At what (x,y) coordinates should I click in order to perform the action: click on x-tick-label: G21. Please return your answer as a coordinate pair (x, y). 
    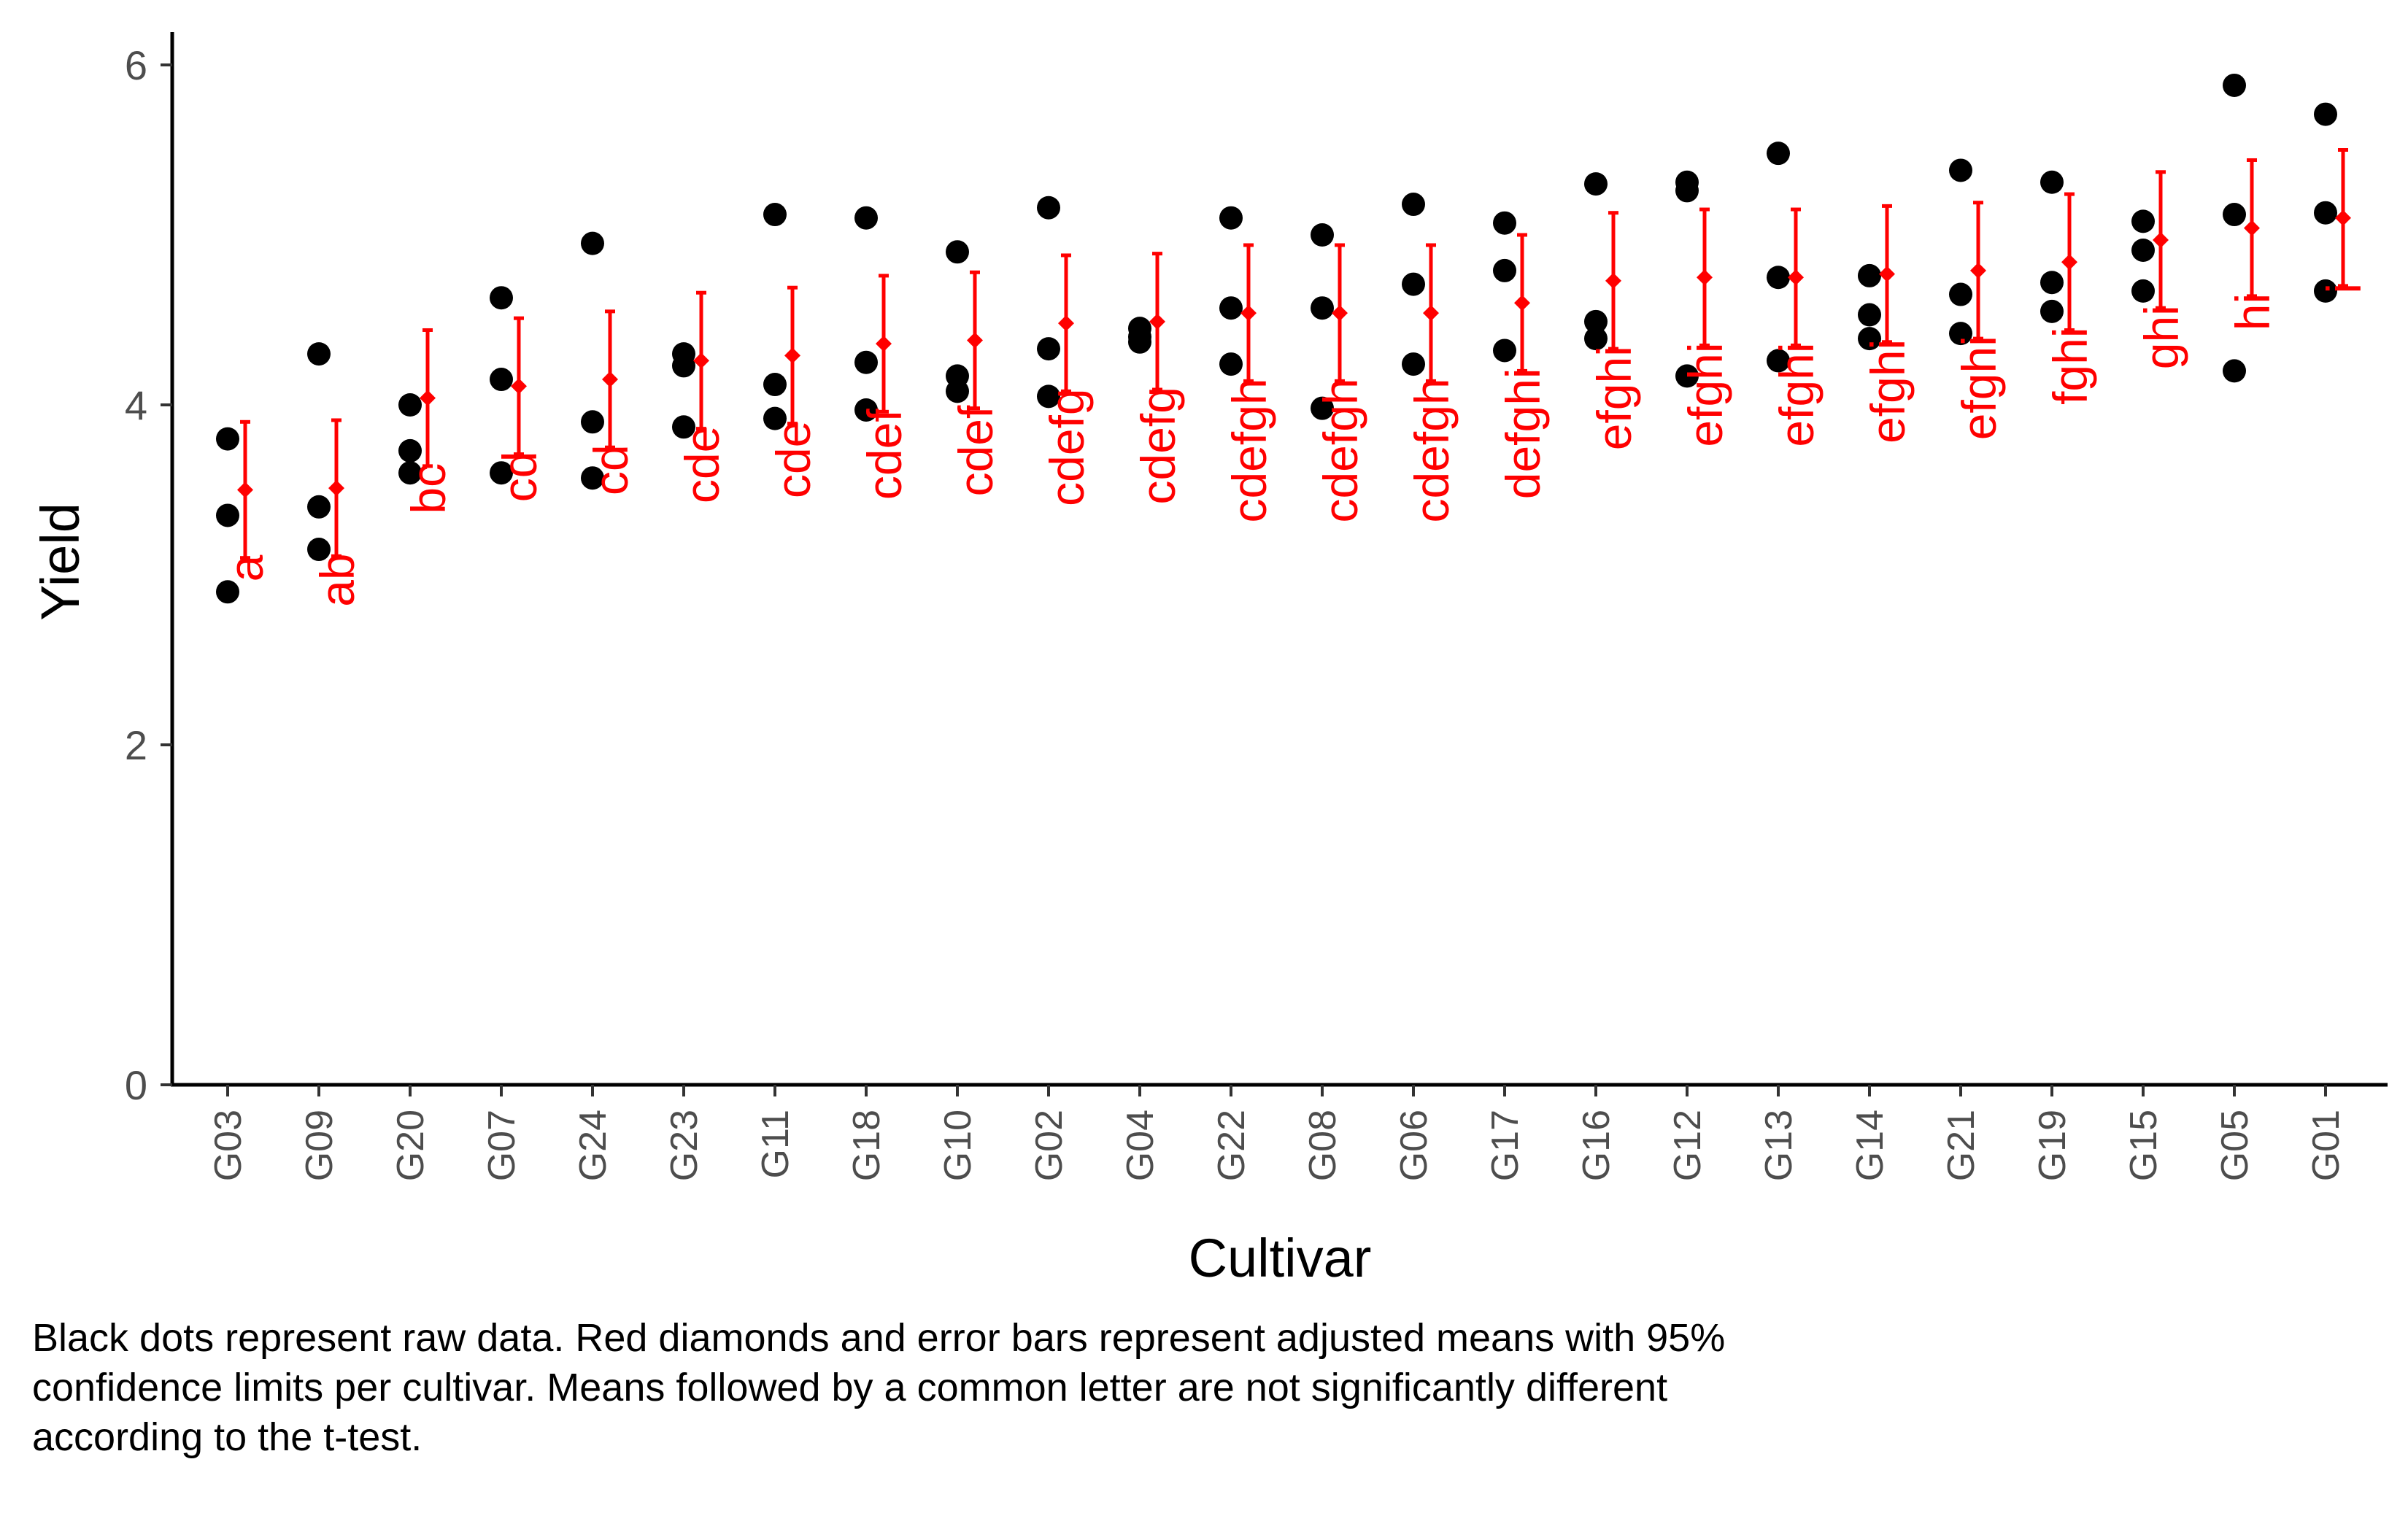
    Looking at the image, I should click on (1961, 1146).